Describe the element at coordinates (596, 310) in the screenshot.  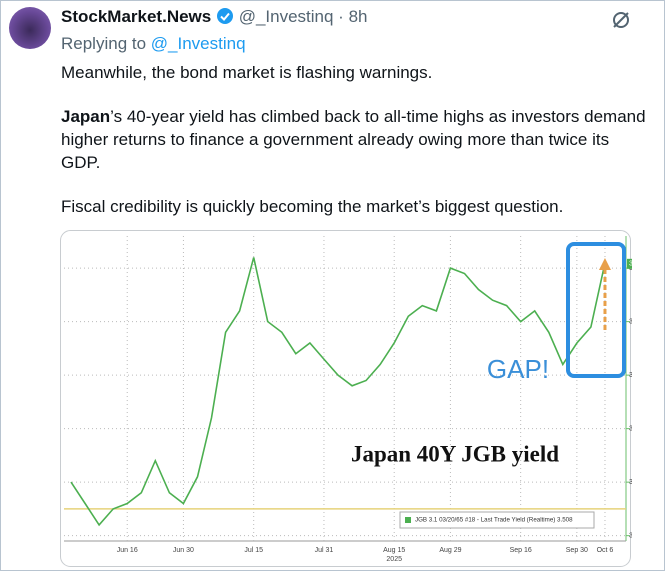
I see `gap-box` at that location.